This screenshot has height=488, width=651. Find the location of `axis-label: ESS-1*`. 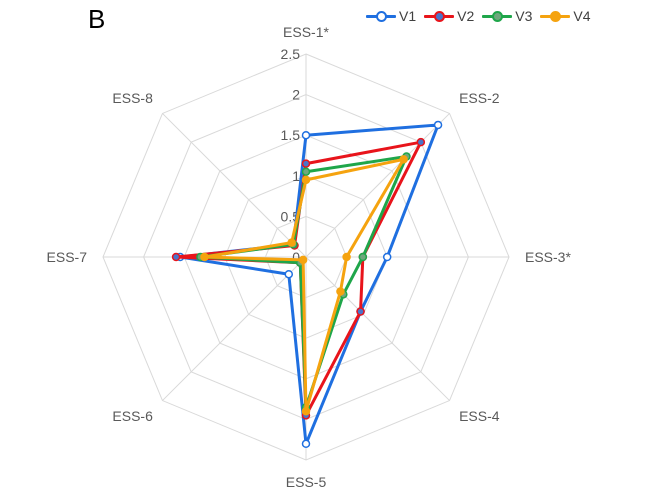

axis-label: ESS-1* is located at coordinates (306, 32).